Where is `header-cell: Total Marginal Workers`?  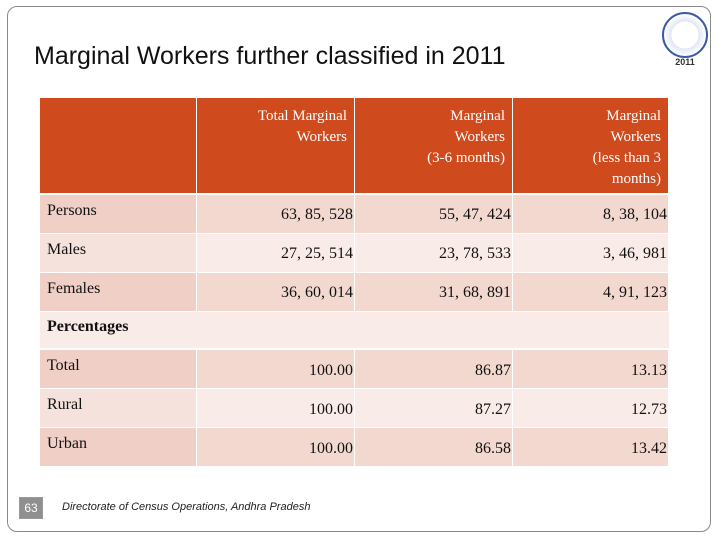 header-cell: Total Marginal Workers is located at coordinates (275, 145).